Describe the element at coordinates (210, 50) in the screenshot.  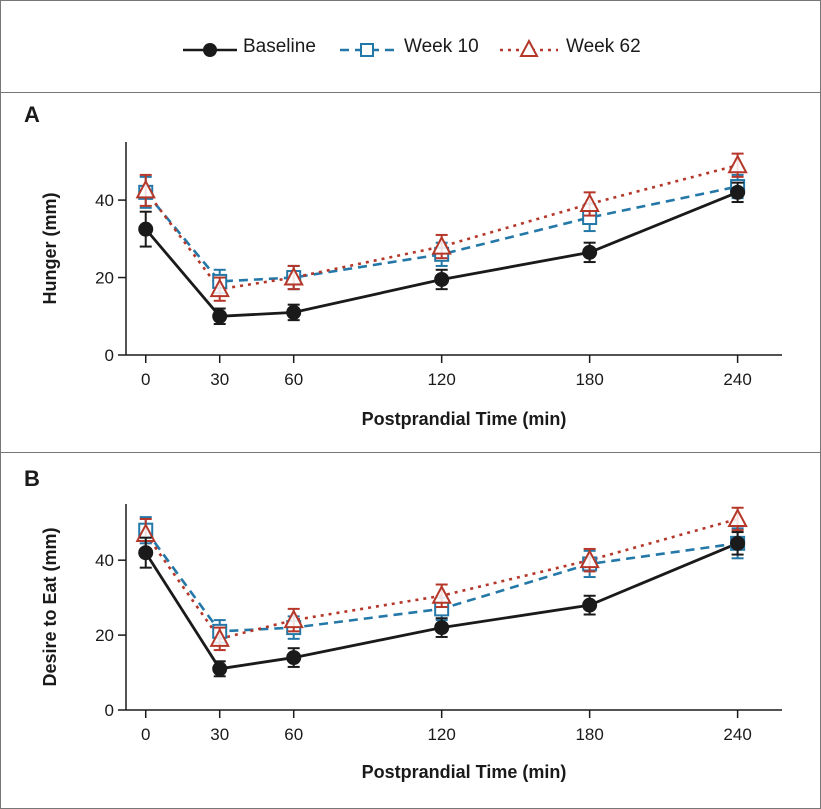
I see `baseline-swatch` at that location.